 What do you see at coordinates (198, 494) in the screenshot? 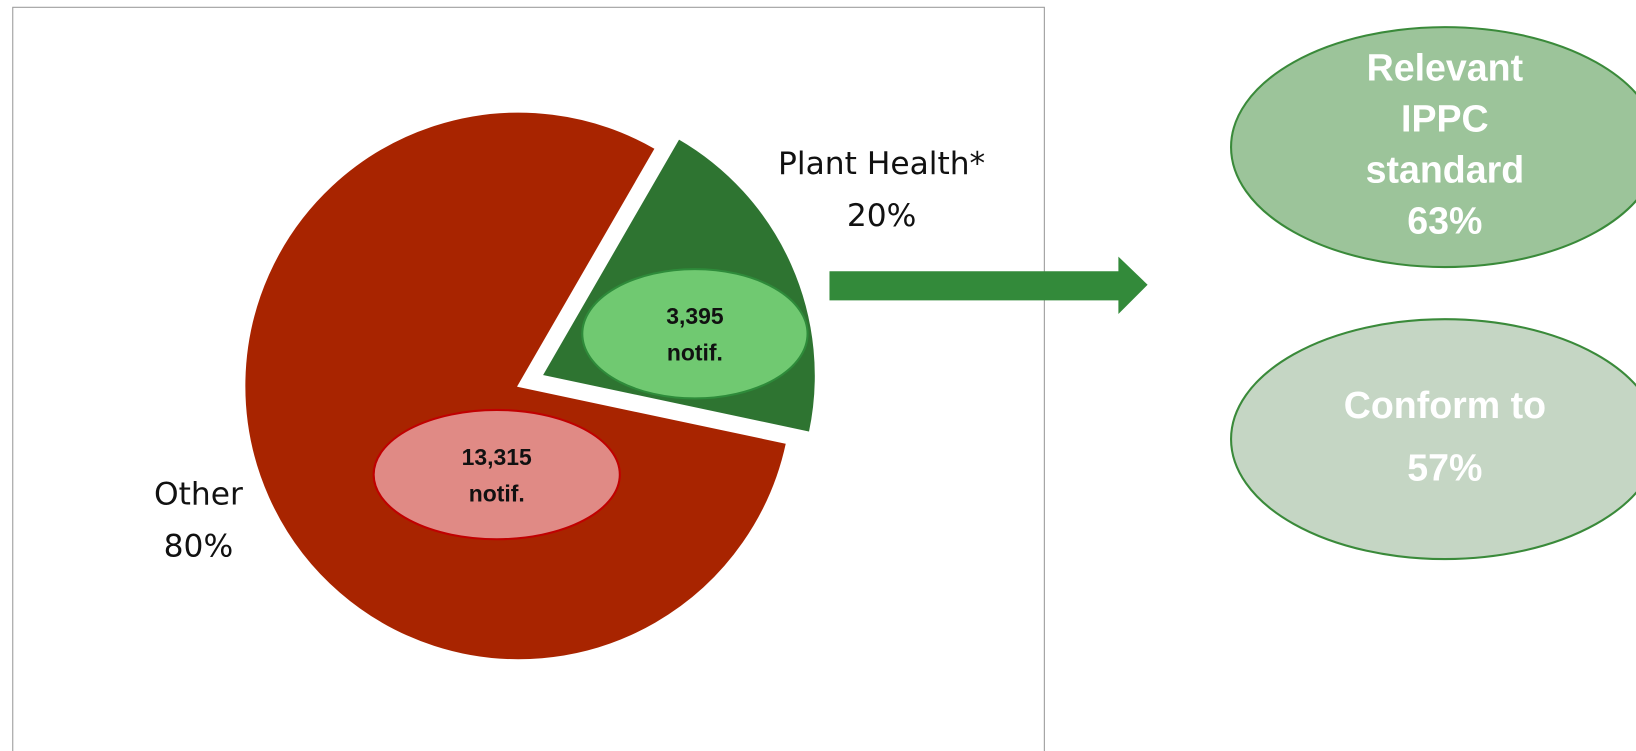
I see `category-label: Other` at bounding box center [198, 494].